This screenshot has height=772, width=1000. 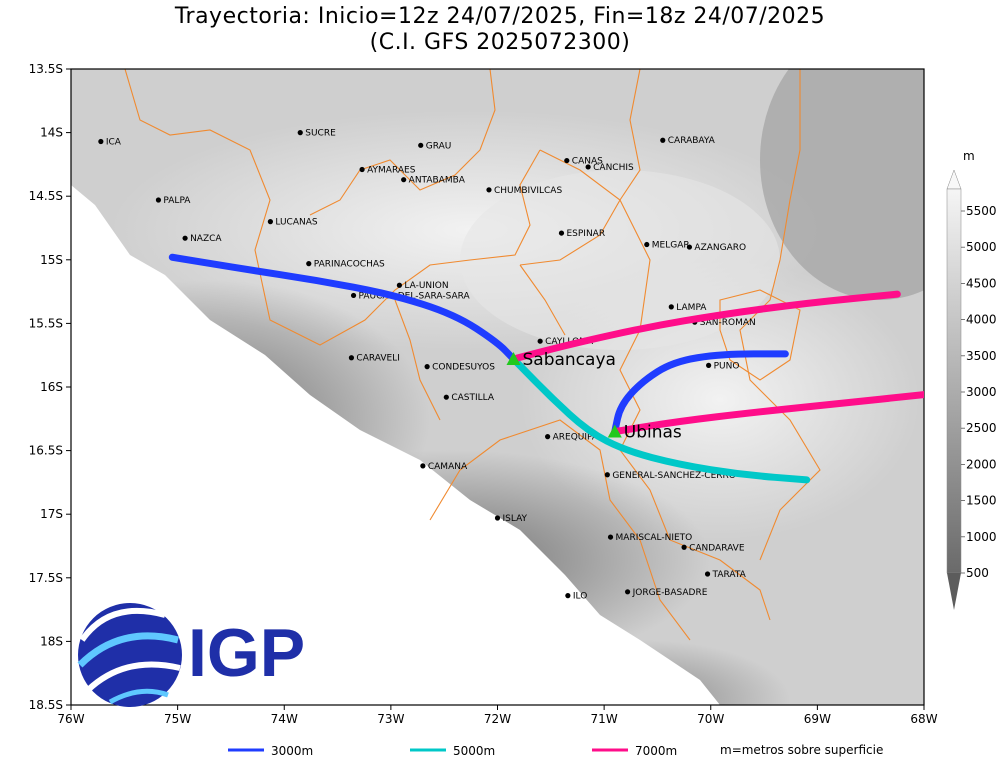 What do you see at coordinates (51, 514) in the screenshot?
I see `lat-tick-label: 17S` at bounding box center [51, 514].